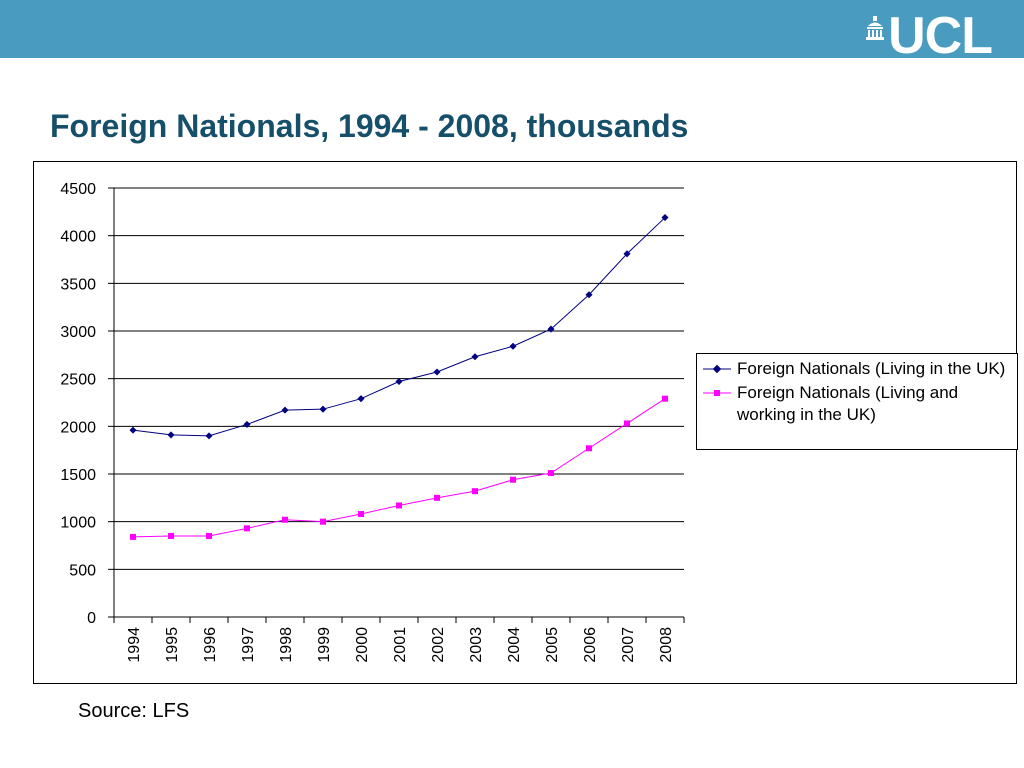 Image resolution: width=1024 pixels, height=768 pixels. I want to click on y-tick-label: 2500, so click(78, 380).